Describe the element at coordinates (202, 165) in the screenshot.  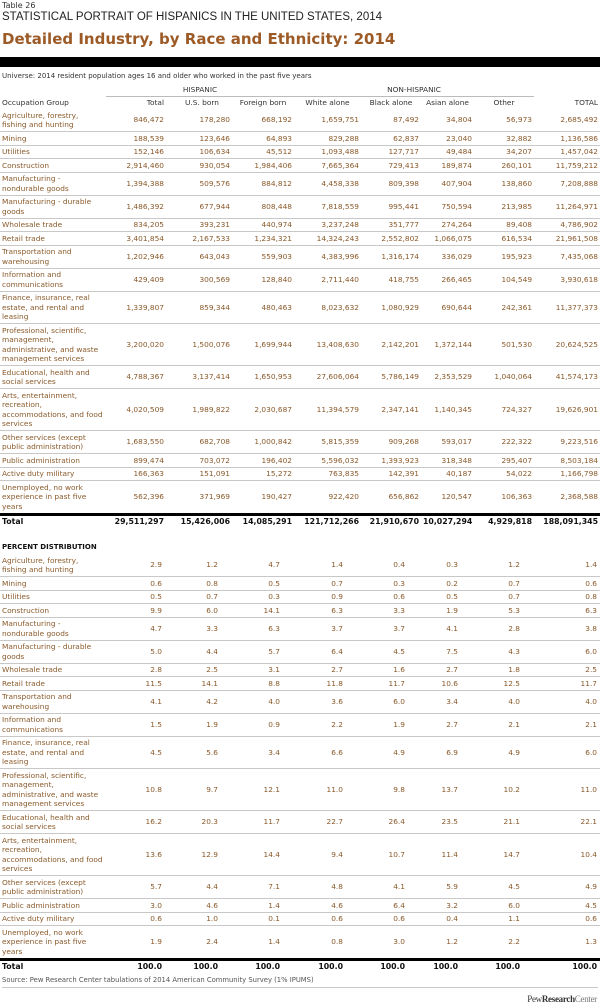
I see `cell-value: 930,054` at that location.